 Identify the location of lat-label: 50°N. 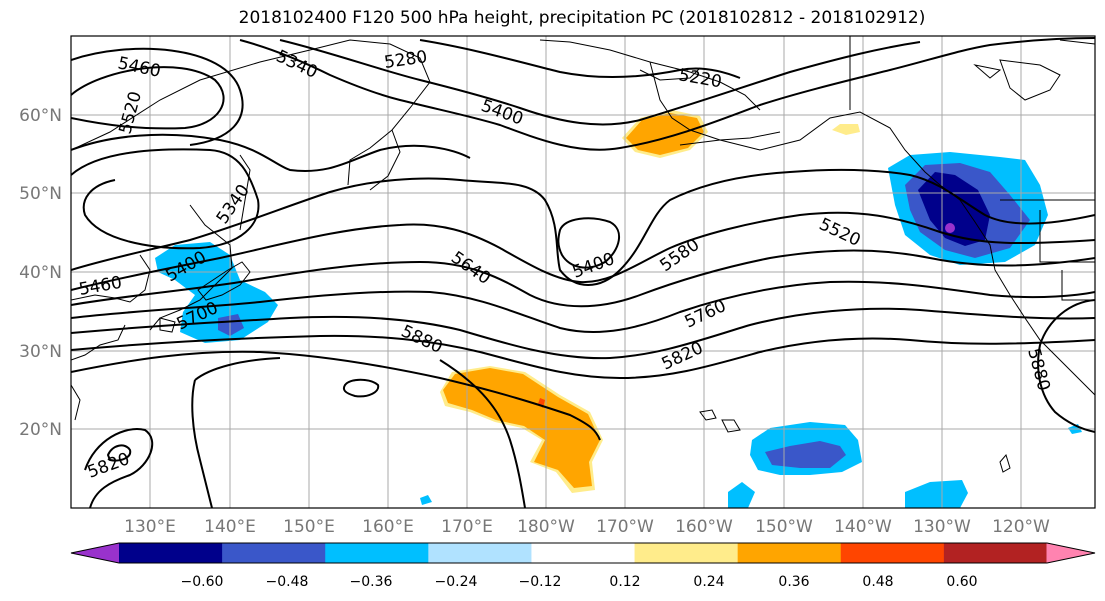
(40, 194).